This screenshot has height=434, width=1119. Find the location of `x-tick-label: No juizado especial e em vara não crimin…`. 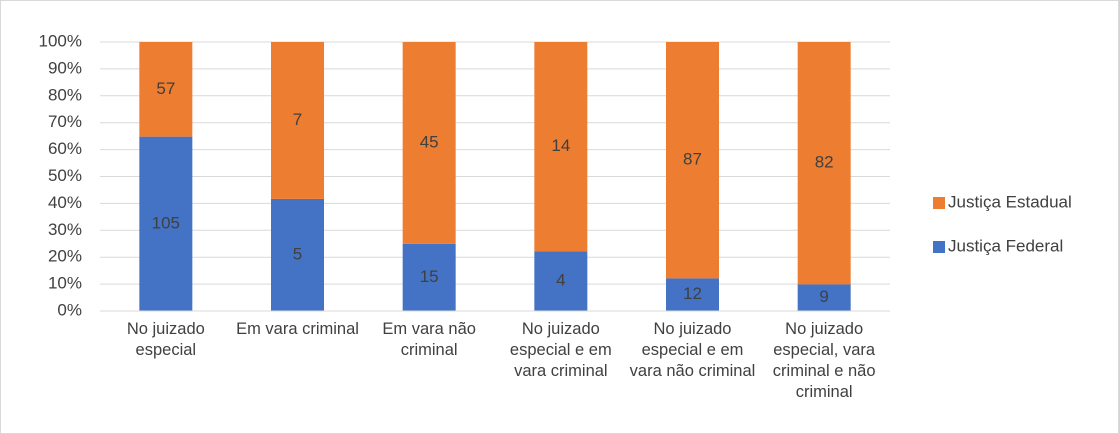

x-tick-label: No juizado especial e em vara não crimin… is located at coordinates (692, 350).